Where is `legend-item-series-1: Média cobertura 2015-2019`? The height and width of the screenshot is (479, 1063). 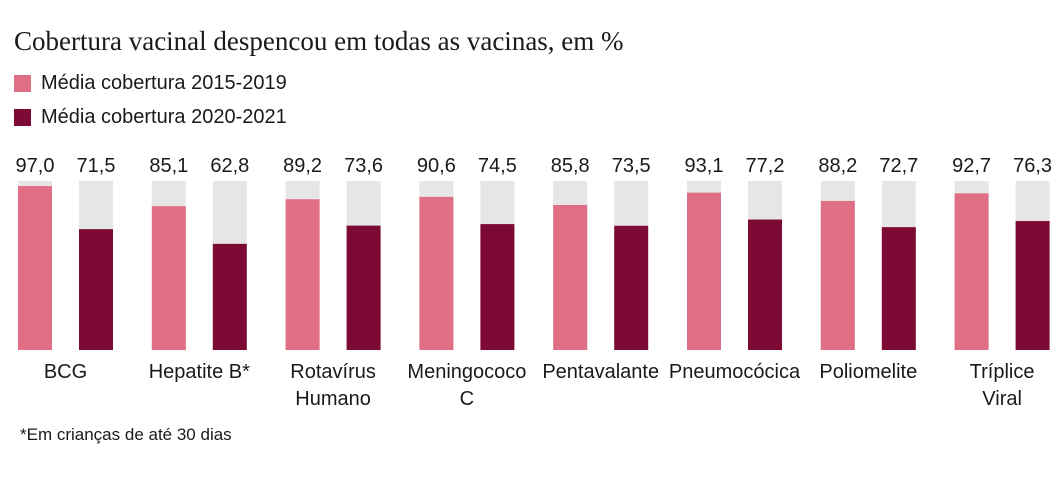
legend-item-series-1: Média cobertura 2015-2019 is located at coordinates (150, 83).